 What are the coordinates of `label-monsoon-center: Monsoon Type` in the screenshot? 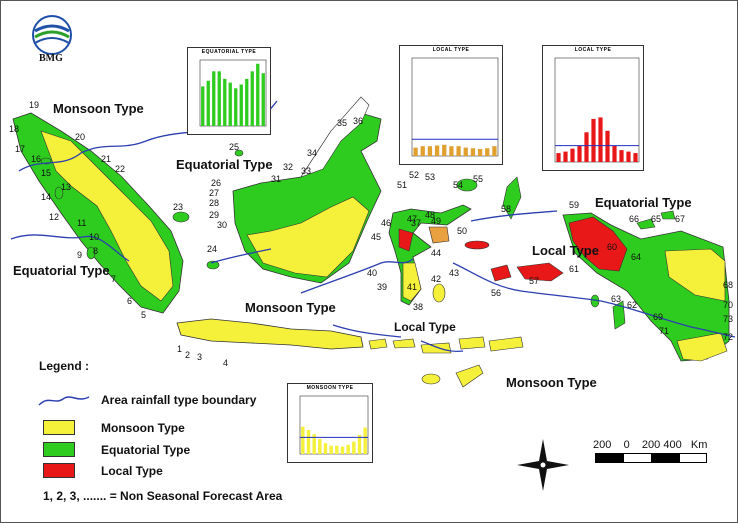 It's located at (290, 307).